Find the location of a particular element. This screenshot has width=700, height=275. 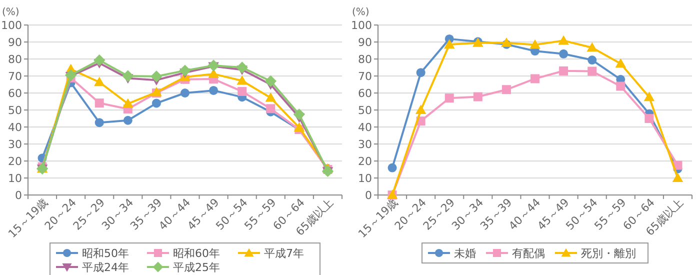

legend-label: 死別・離別 is located at coordinates (608, 253).